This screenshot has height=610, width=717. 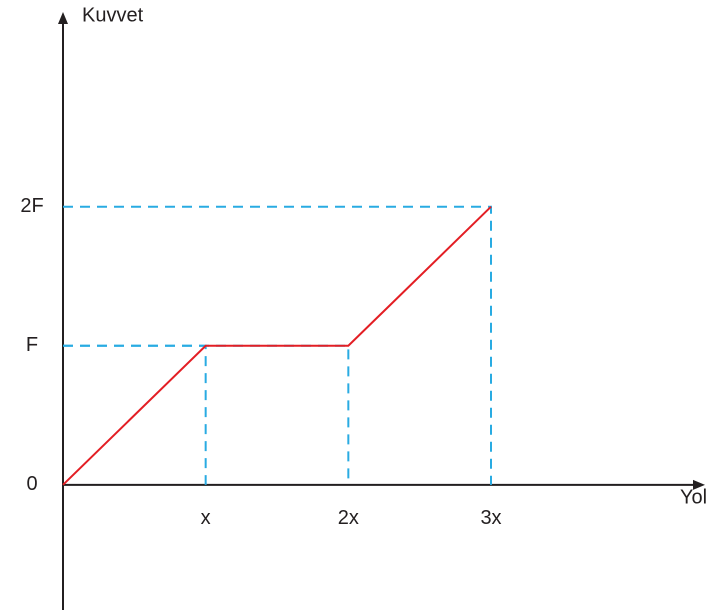 What do you see at coordinates (113, 15) in the screenshot?
I see `y-axis-label: Kuvvet` at bounding box center [113, 15].